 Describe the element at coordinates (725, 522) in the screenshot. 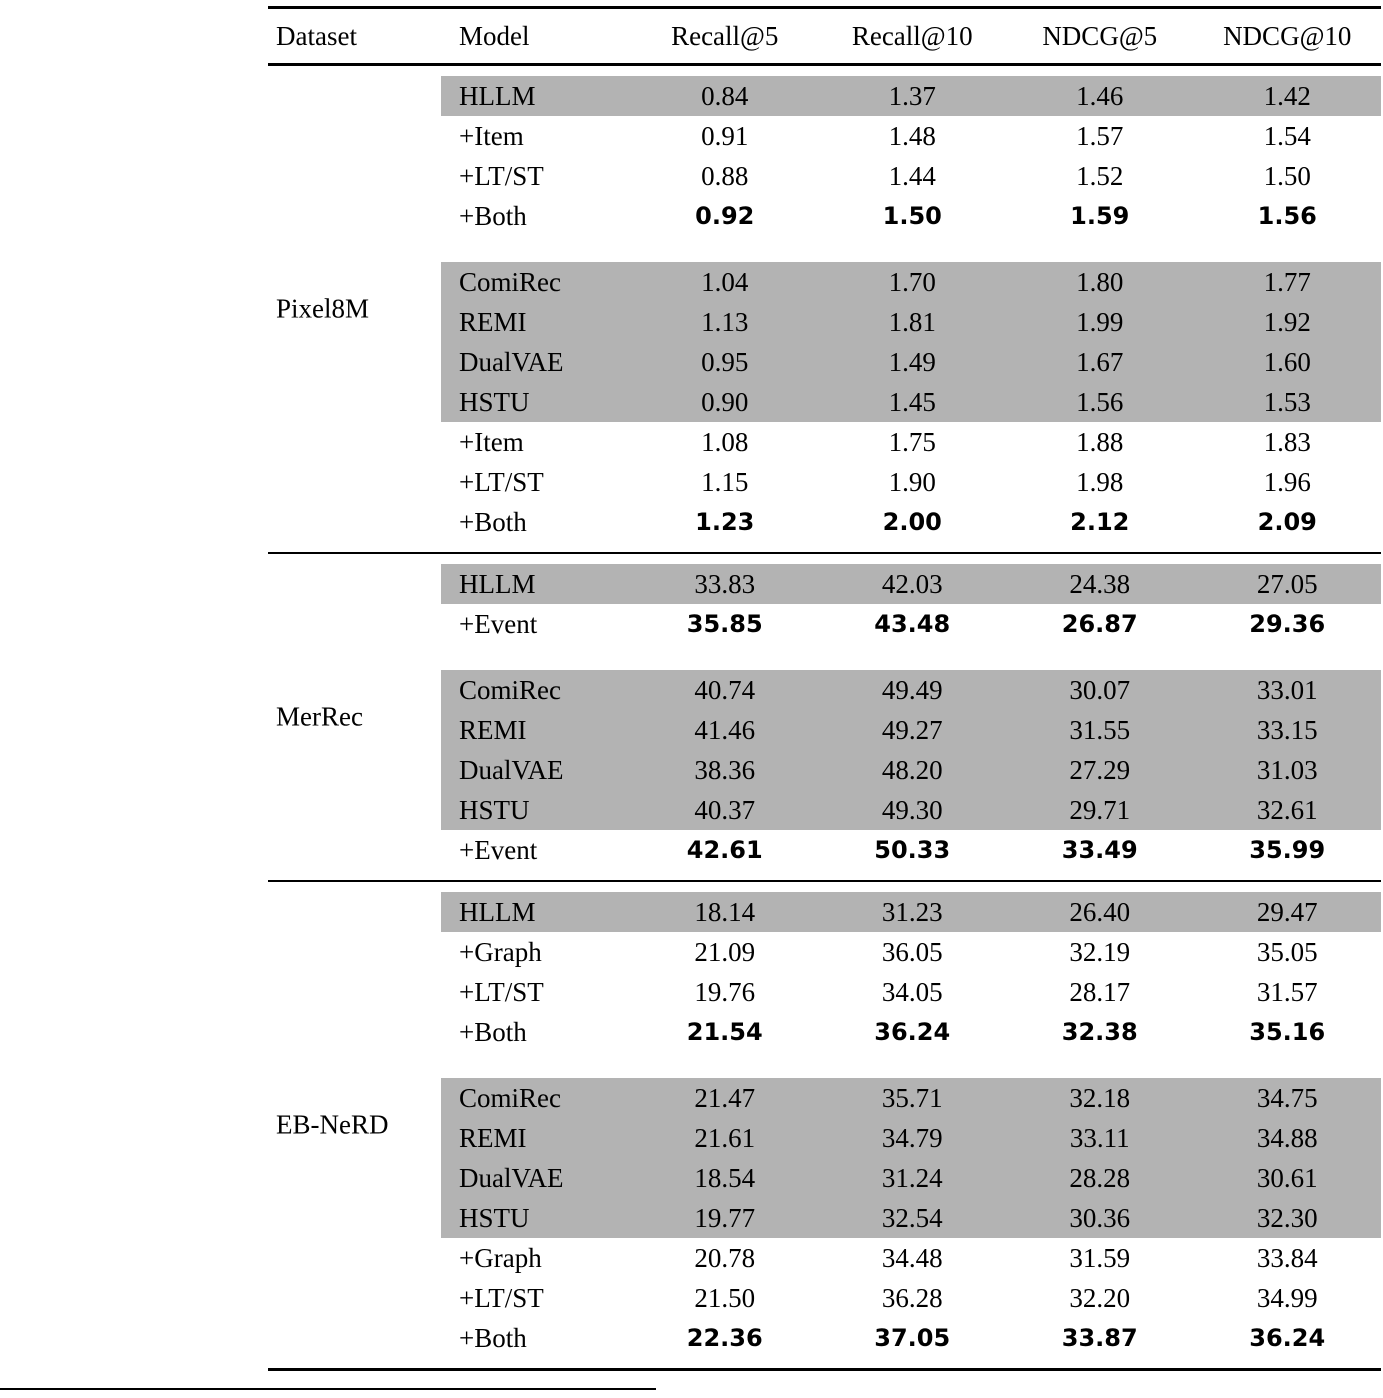

I see `metric-cell: 1.23` at that location.